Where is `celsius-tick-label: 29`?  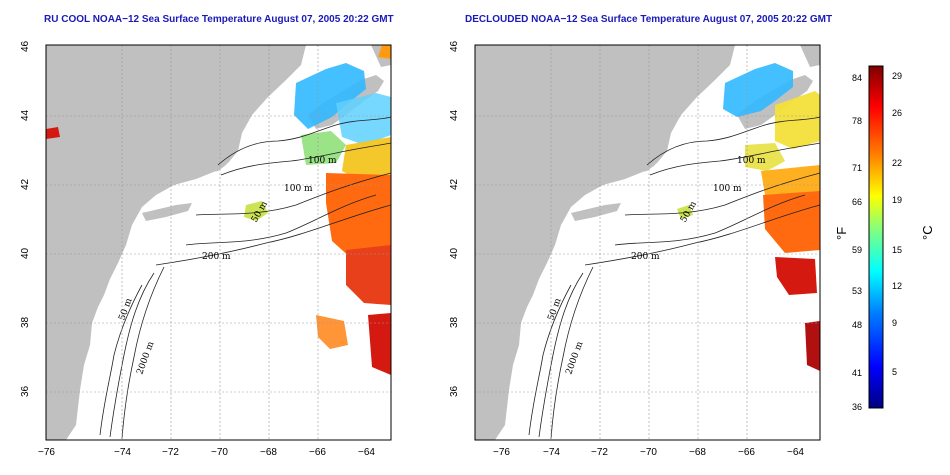
celsius-tick-label: 29 is located at coordinates (897, 76).